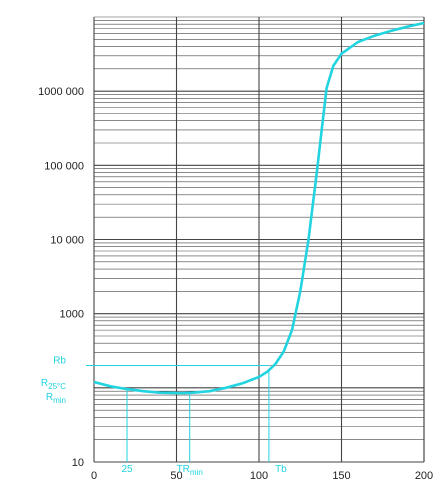 Image resolution: width=442 pixels, height=499 pixels. Describe the element at coordinates (176, 476) in the screenshot. I see `x-tick-label: 50` at that location.